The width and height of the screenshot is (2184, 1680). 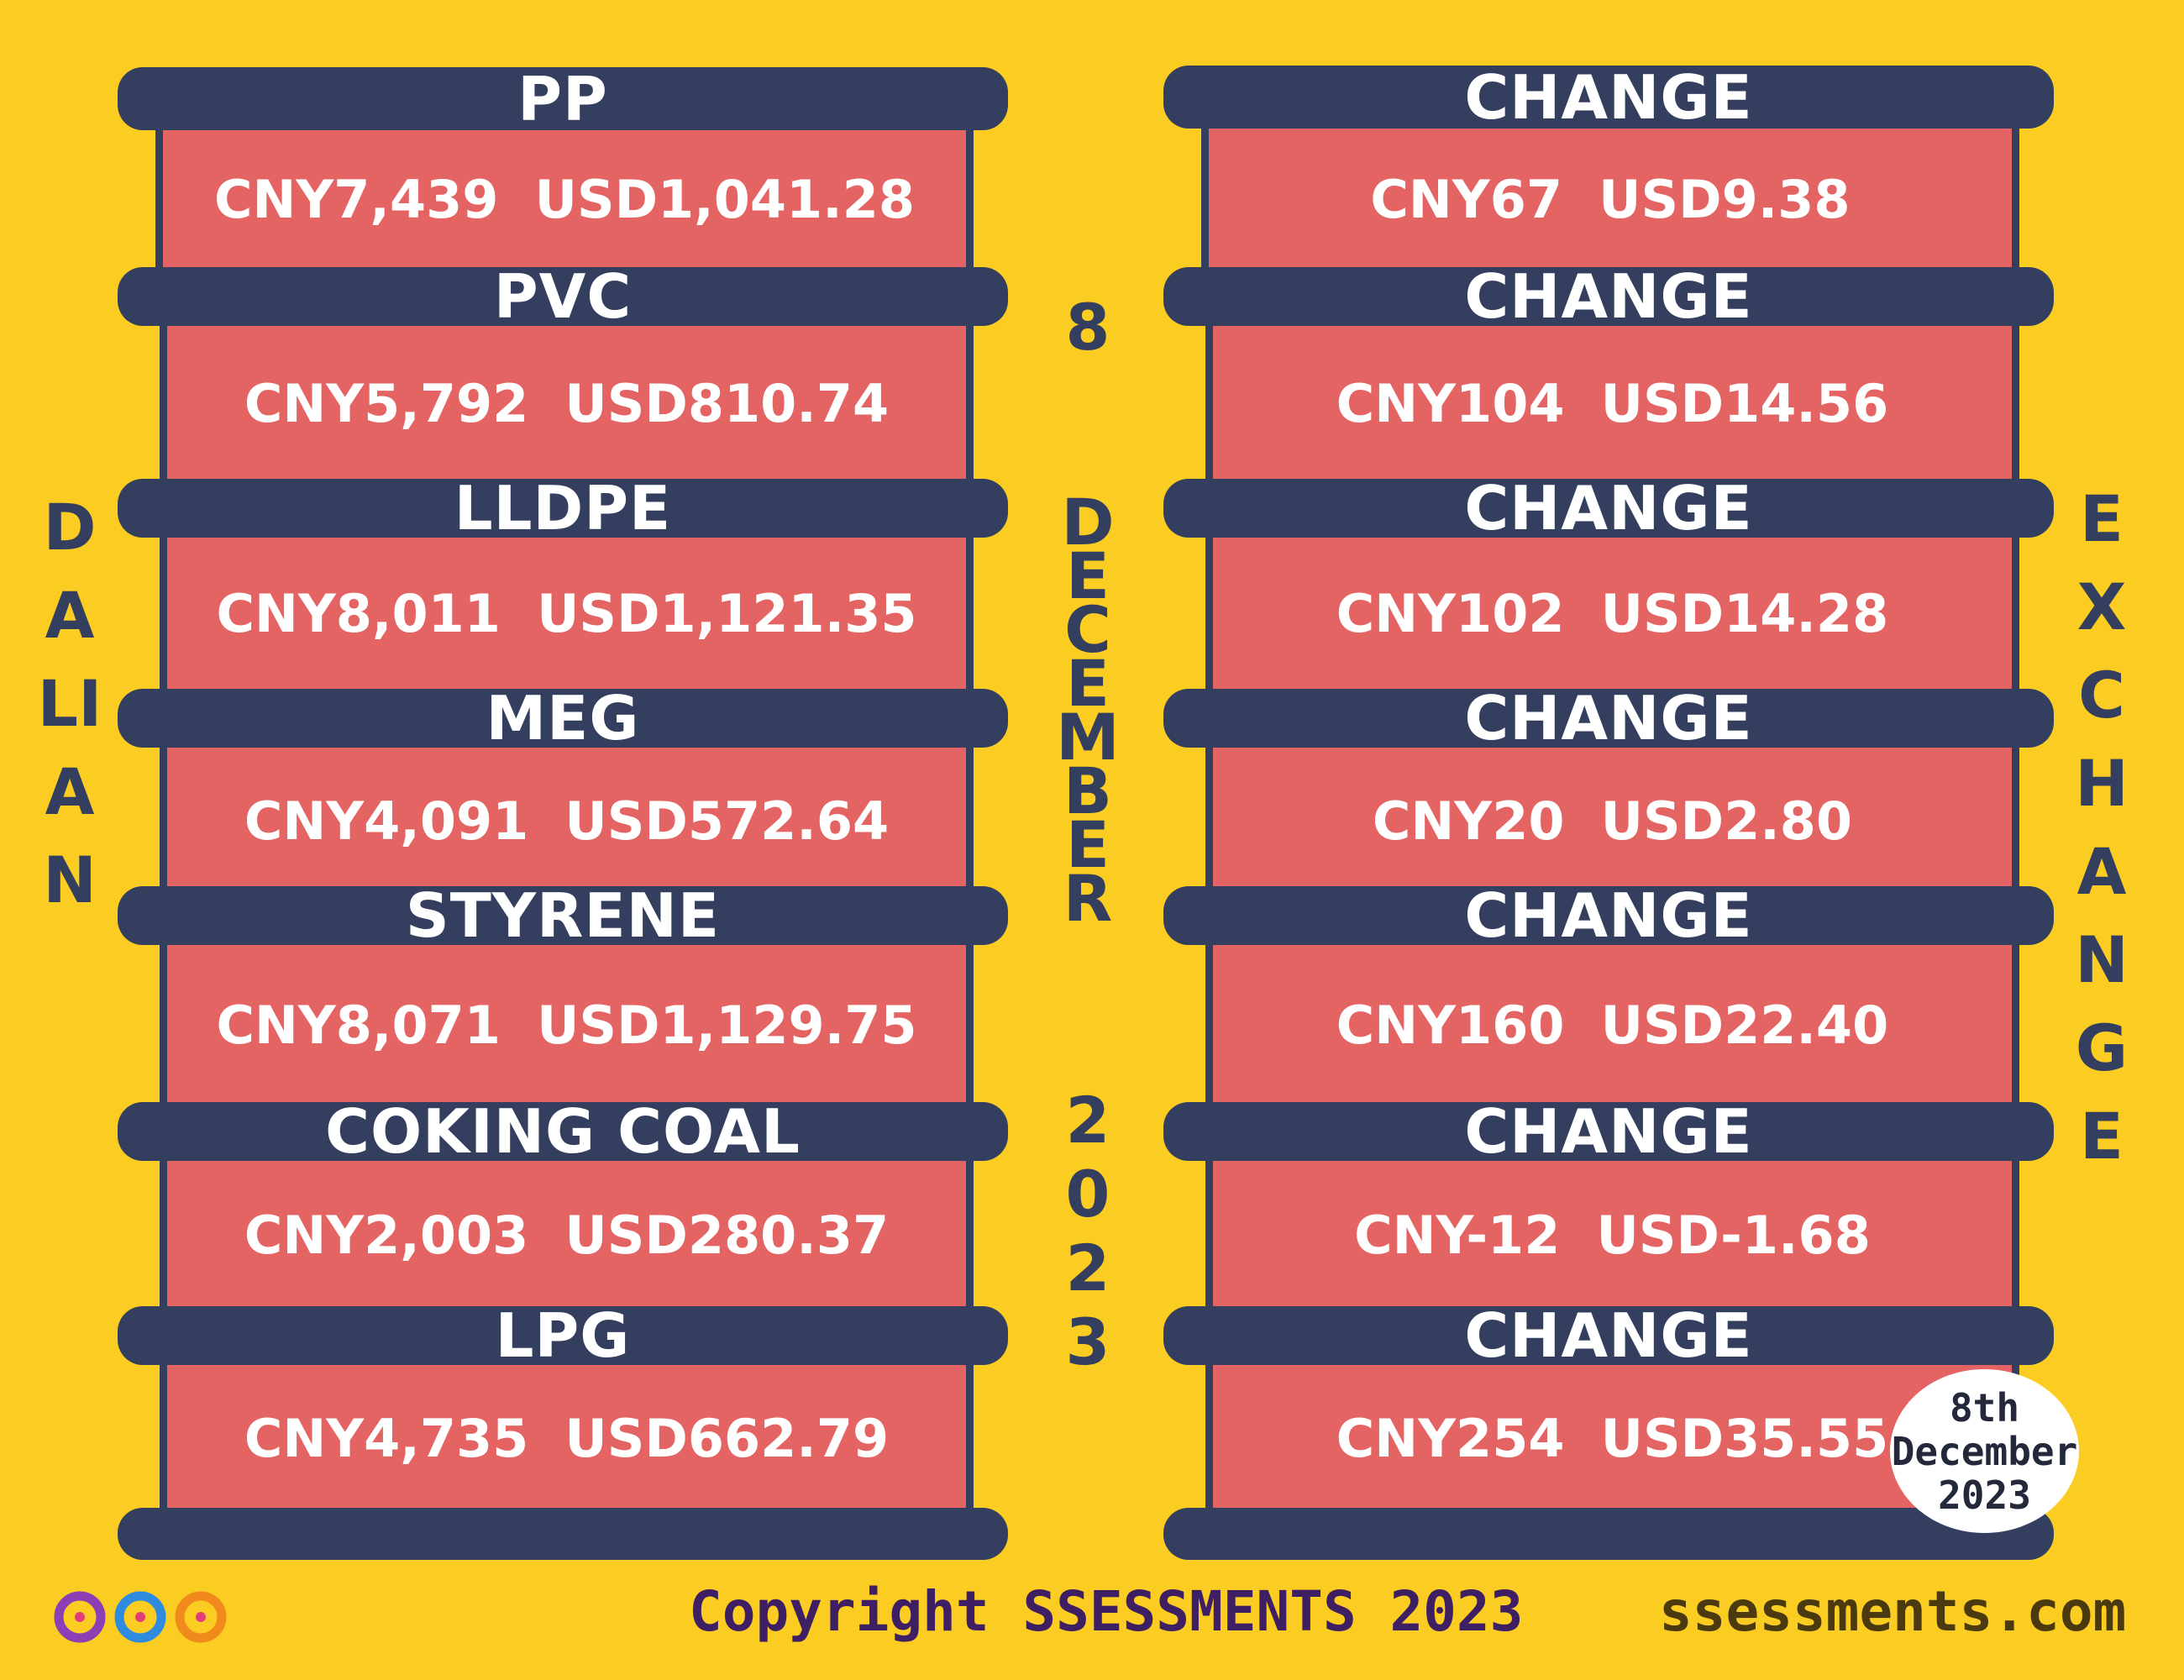 I want to click on copyright-text: Copyright SSESSMENTS 2023, so click(x=1106, y=1611).